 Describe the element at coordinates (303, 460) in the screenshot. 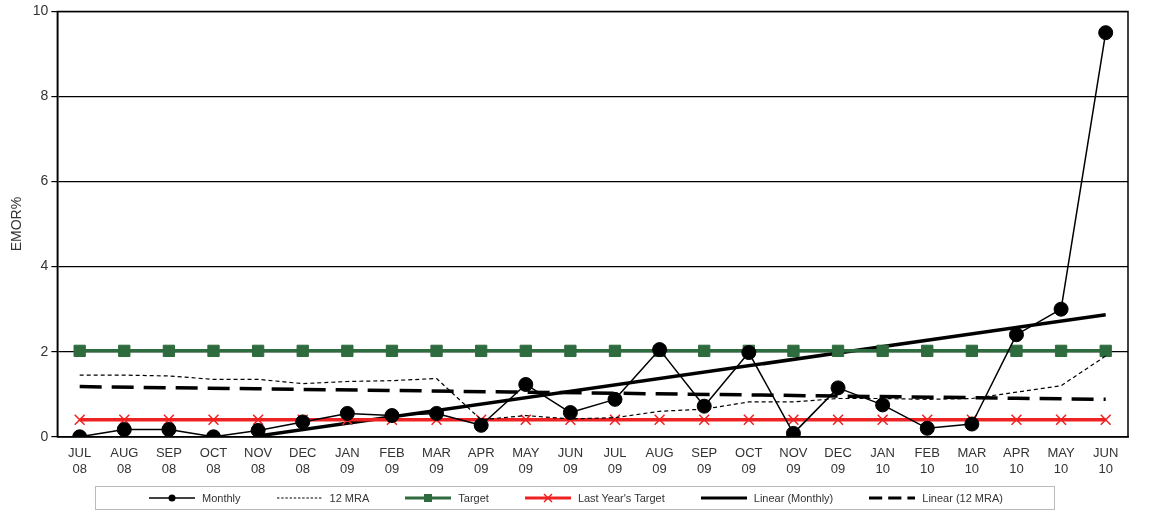

I see `x-tick-label: DEC 08` at that location.